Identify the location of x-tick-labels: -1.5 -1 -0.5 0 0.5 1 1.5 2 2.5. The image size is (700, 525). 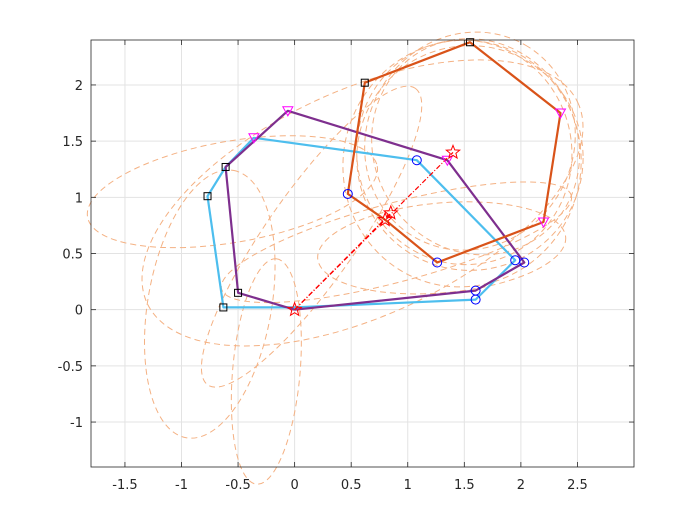
(350, 485).